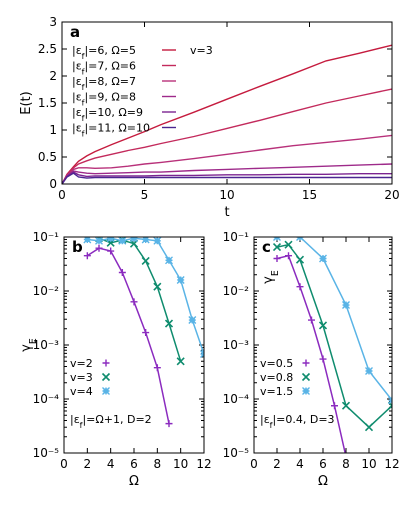 The width and height of the screenshot is (415, 520). What do you see at coordinates (104, 68) in the screenshot?
I see `legend-entry-label: |εf|=7, Ω=6` at bounding box center [104, 68].